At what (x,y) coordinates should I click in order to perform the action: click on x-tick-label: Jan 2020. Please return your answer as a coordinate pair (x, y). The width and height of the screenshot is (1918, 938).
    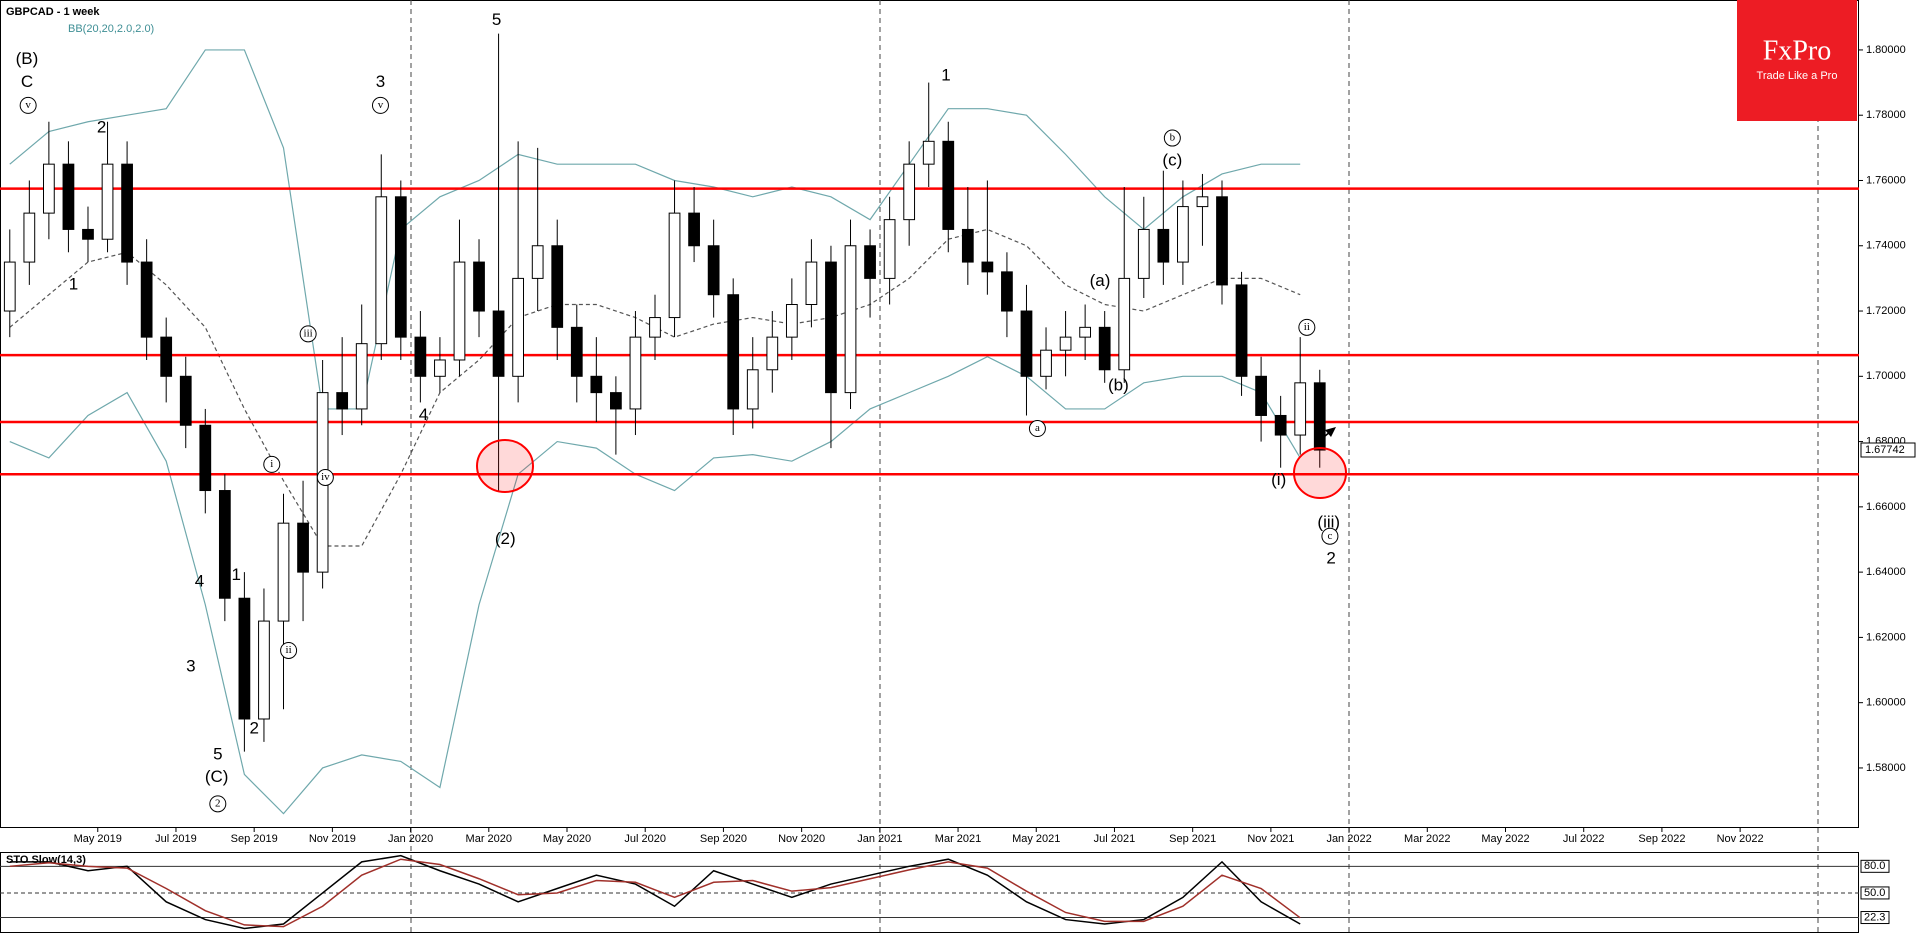
    Looking at the image, I should click on (410, 839).